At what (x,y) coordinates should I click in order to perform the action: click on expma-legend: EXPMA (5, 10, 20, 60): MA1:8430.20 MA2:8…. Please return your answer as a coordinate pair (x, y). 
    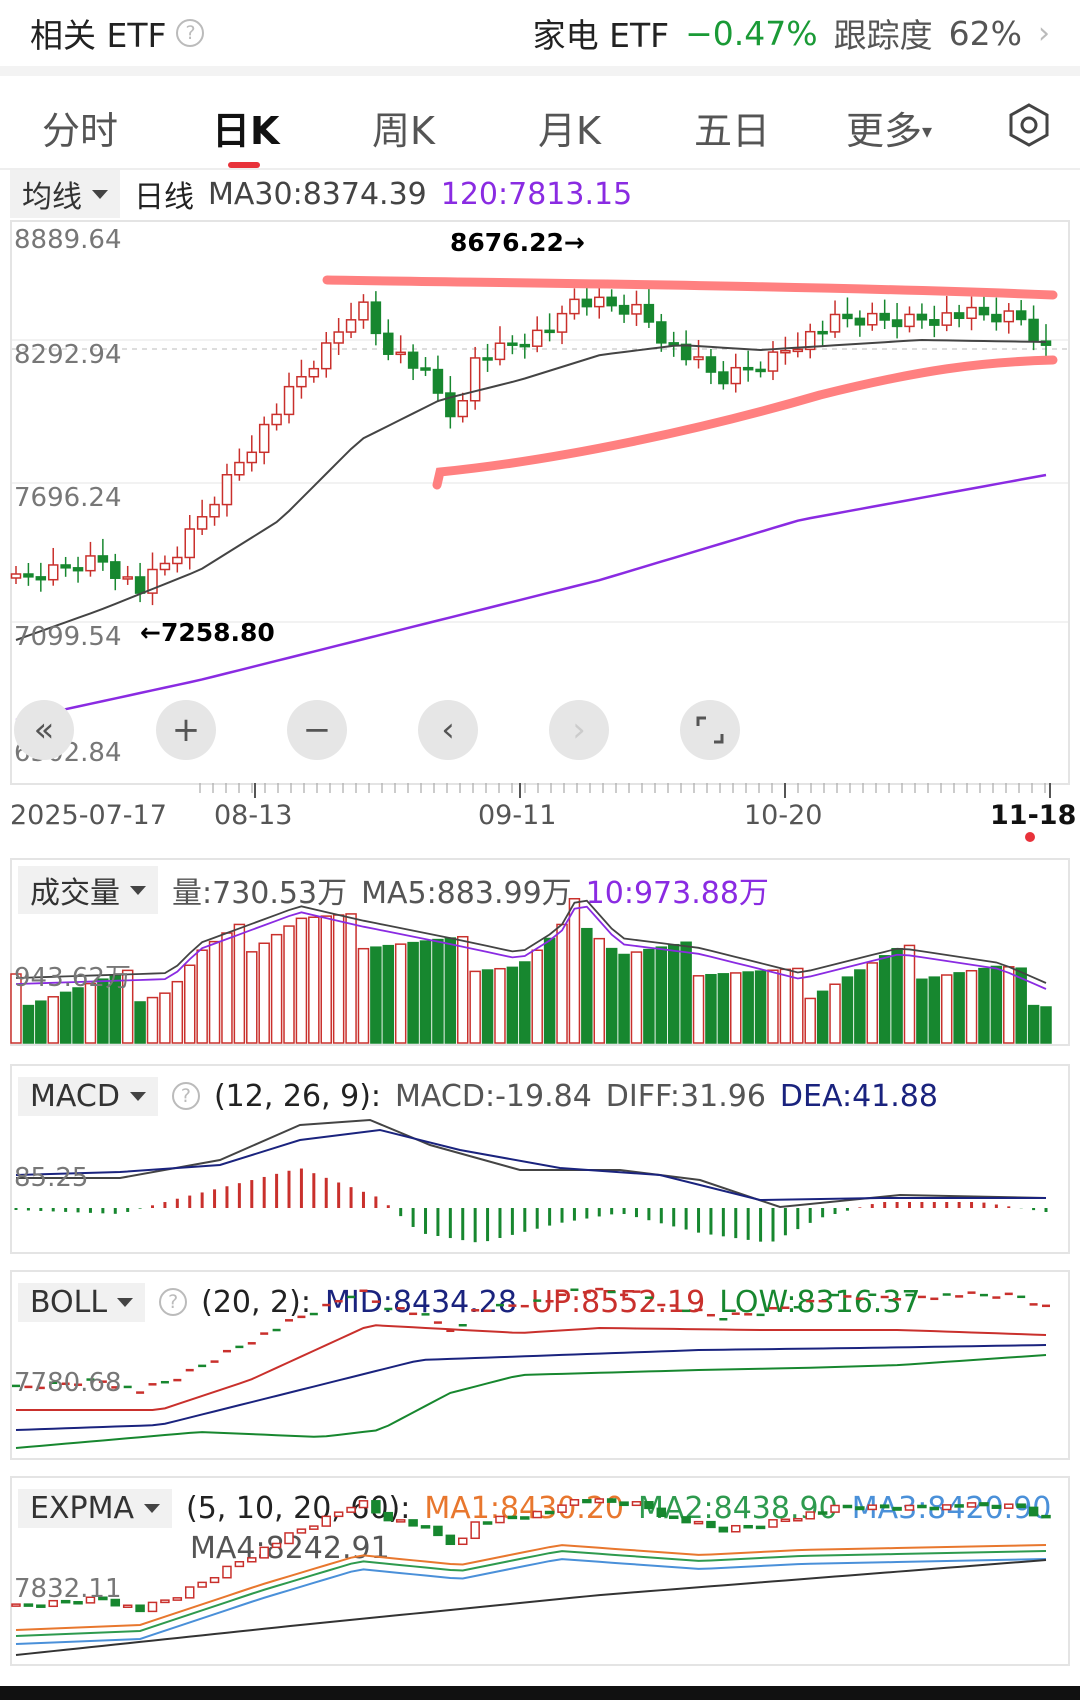
    Looking at the image, I should click on (534, 1508).